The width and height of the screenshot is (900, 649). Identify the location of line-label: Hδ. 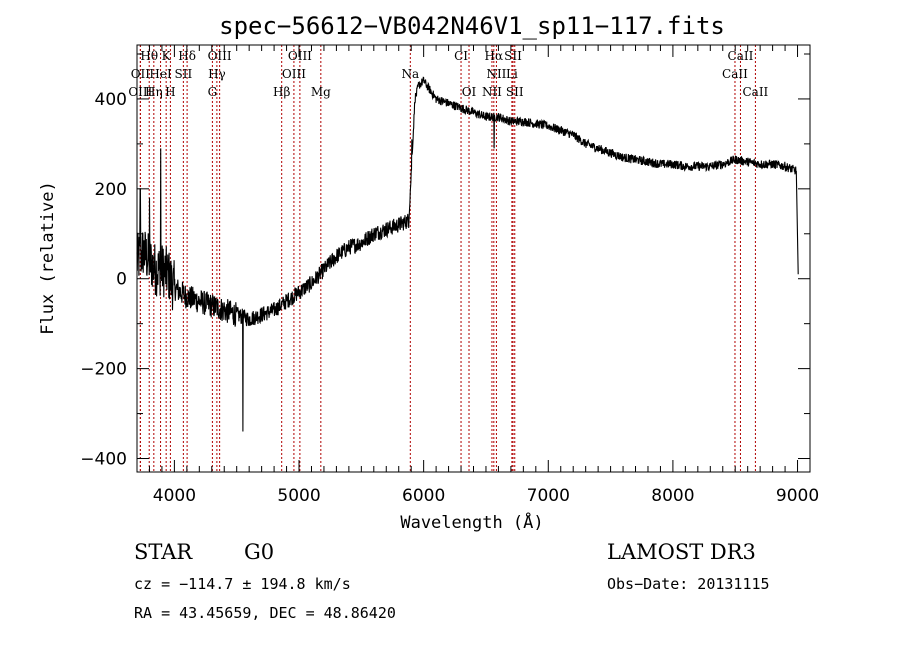
(187, 56).